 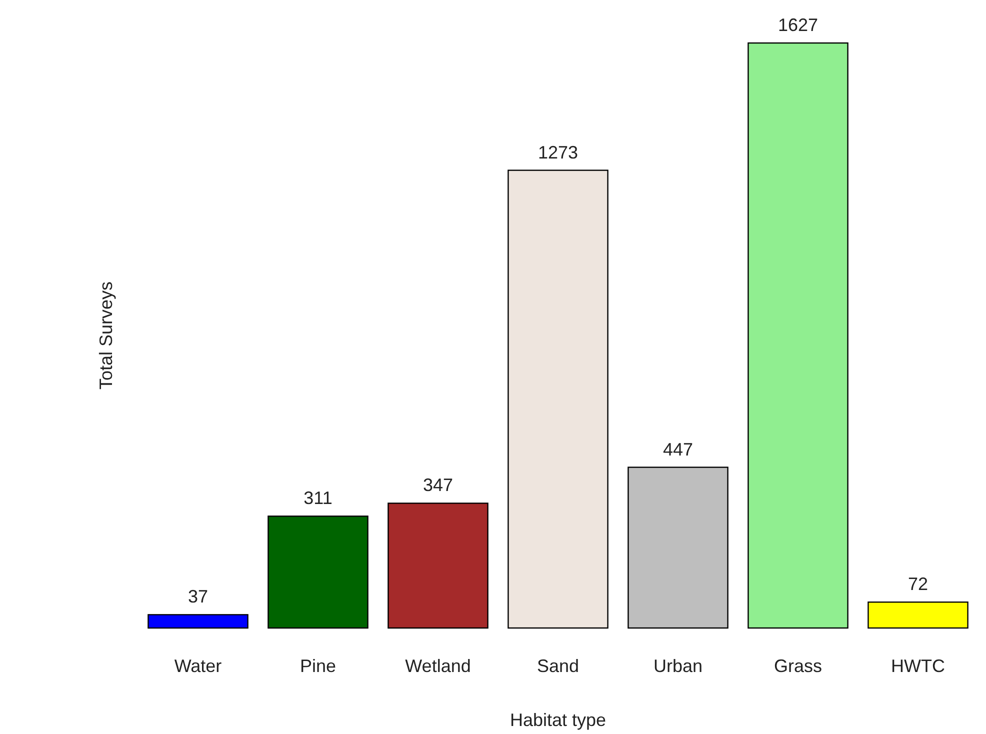 I want to click on data-label: 72, so click(x=918, y=584).